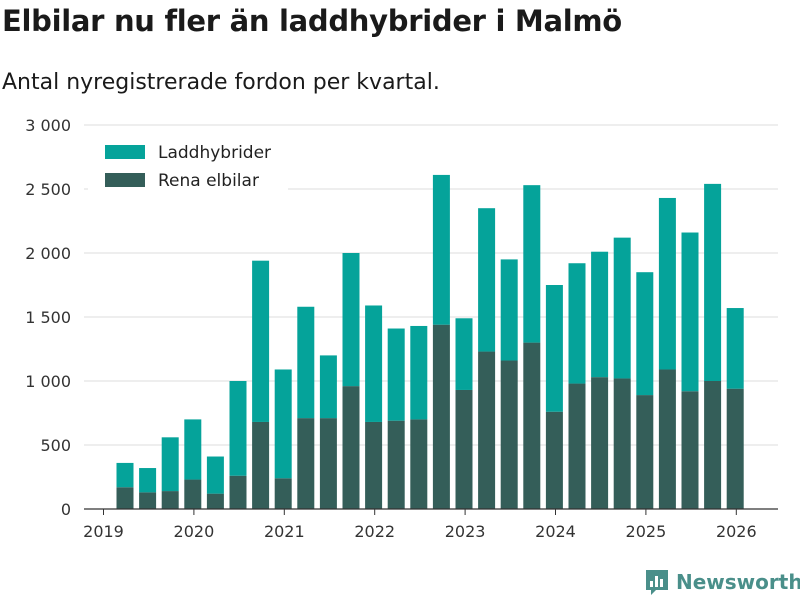  I want to click on x-tick-label: 2020, so click(194, 531).